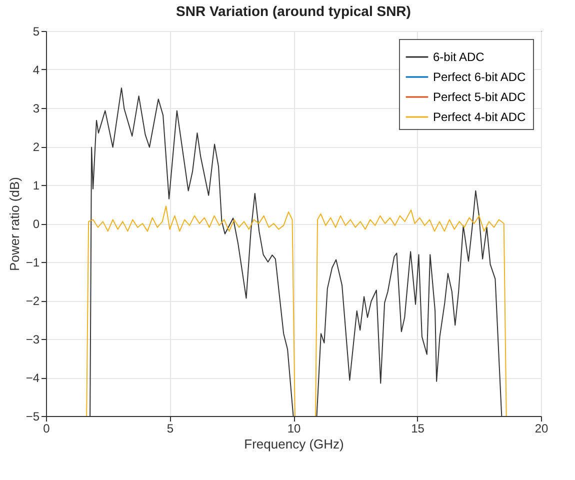 The image size is (575, 480). What do you see at coordinates (14, 224) in the screenshot?
I see `y-axis-title: Power ratio (dB)` at bounding box center [14, 224].